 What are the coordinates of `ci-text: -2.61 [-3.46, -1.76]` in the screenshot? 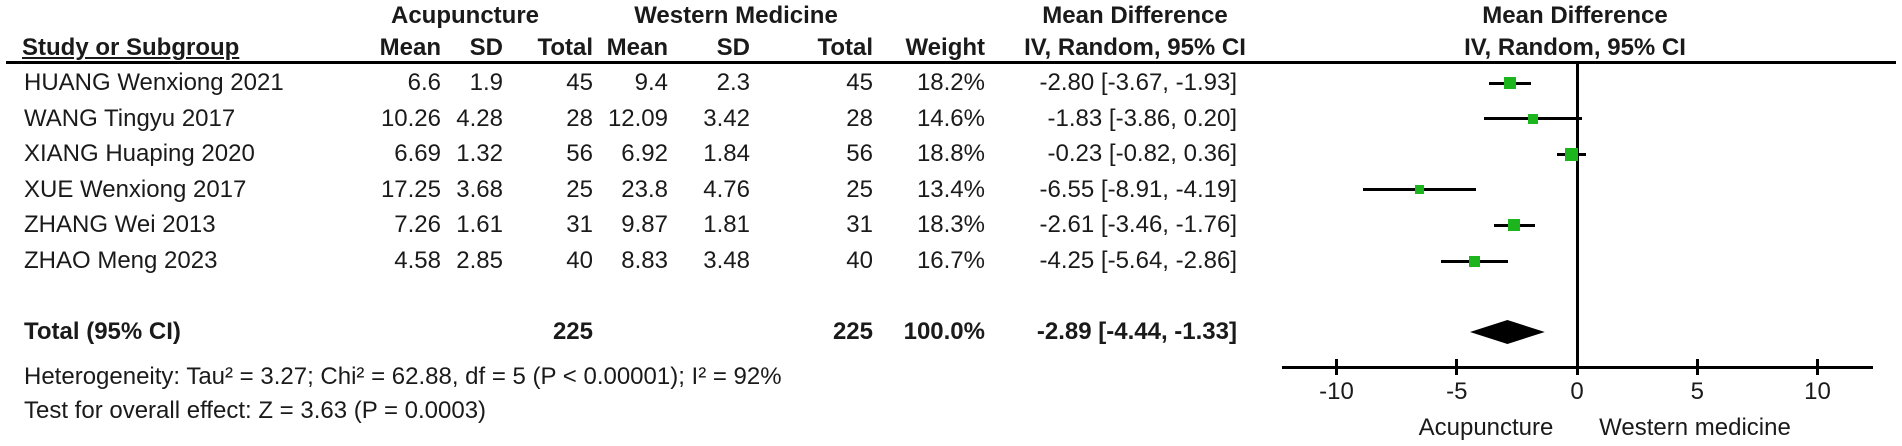 It's located at (1138, 225).